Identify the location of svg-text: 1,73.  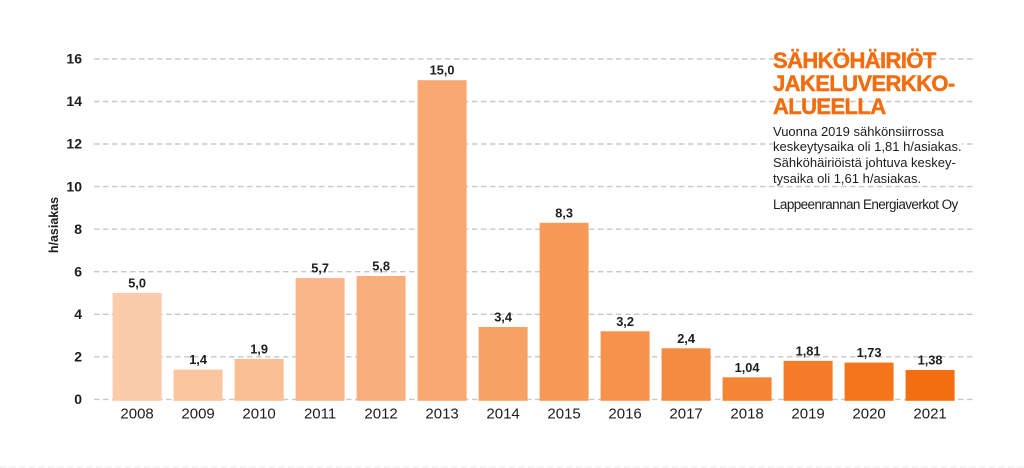
(869, 352).